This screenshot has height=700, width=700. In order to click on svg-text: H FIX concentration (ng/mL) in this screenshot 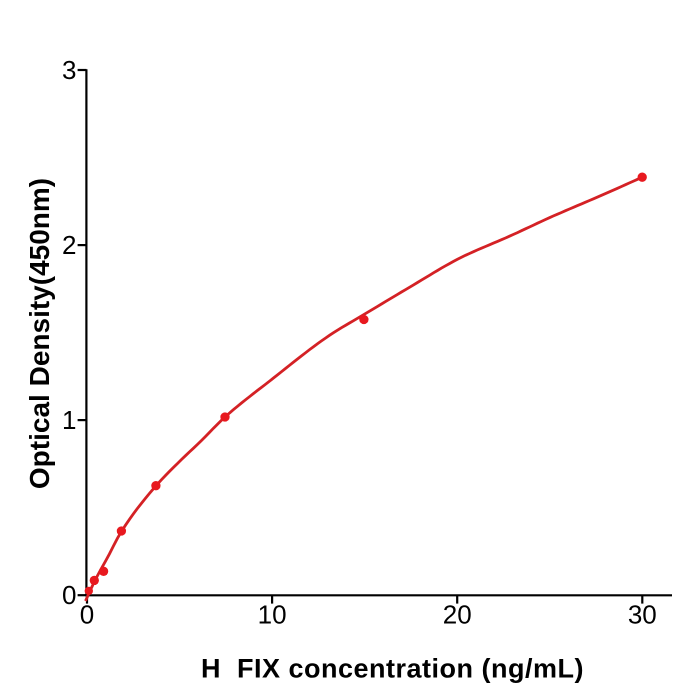, I will do `click(392, 669)`.